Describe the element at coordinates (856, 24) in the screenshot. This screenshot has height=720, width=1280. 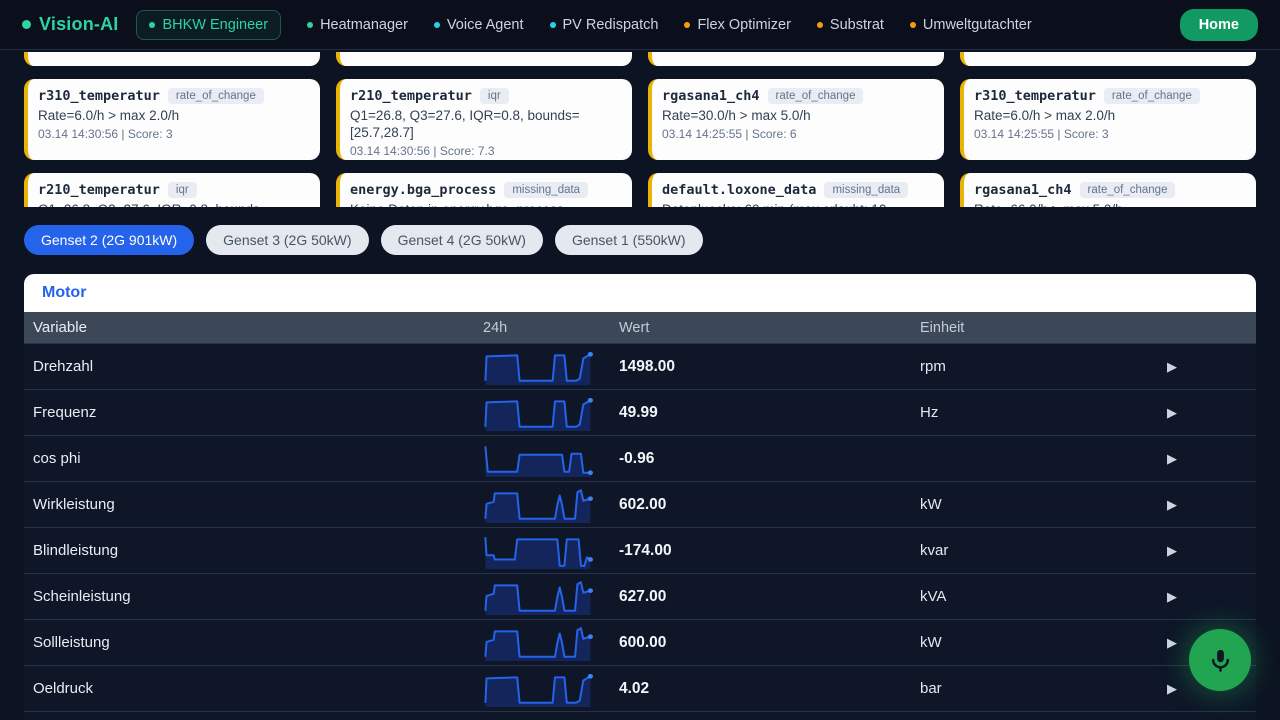
I see `nav-item-label: Substrat` at that location.